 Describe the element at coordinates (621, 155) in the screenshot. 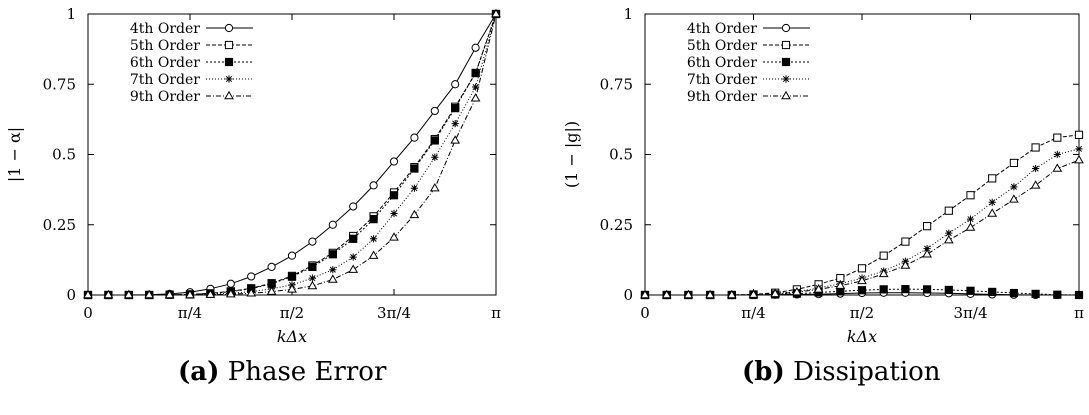

I see `y-tick-label: 0.5` at that location.